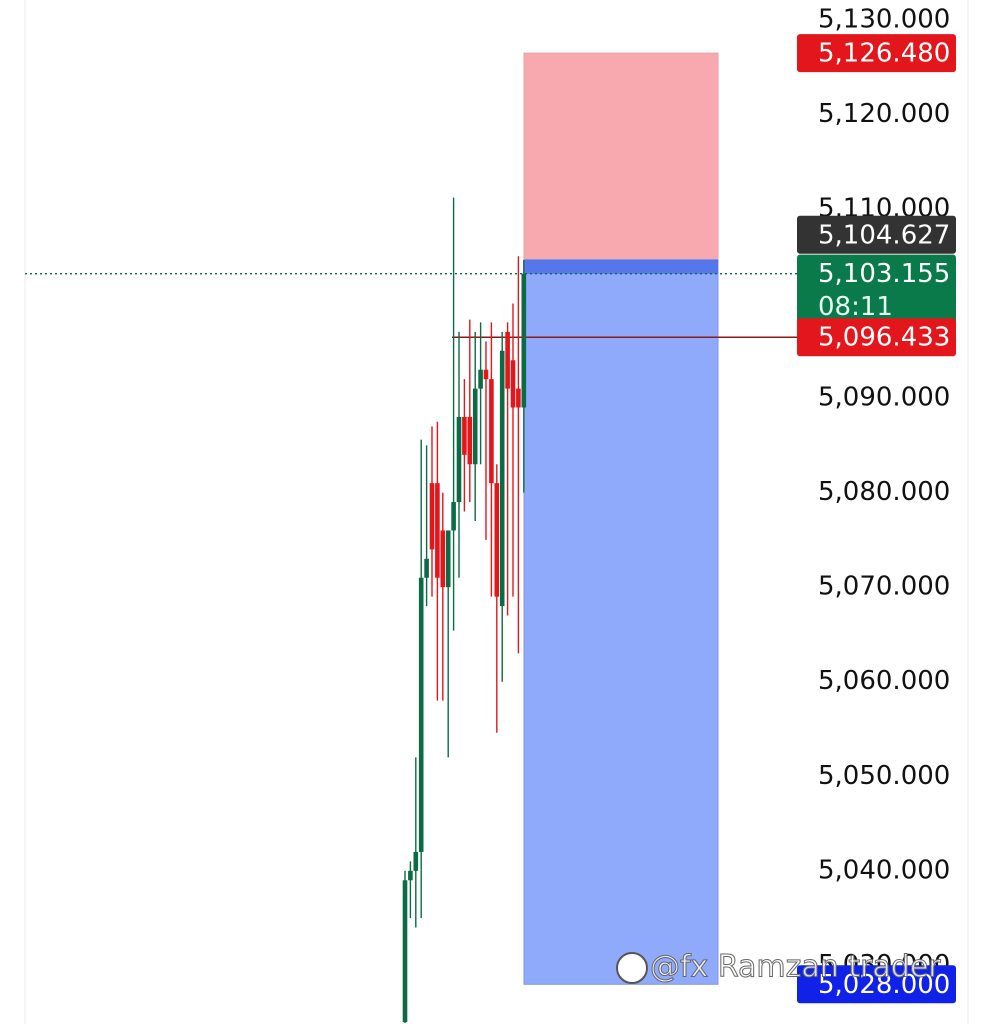 The height and width of the screenshot is (1024, 993). What do you see at coordinates (884, 776) in the screenshot?
I see `y-tick-label: 5,050.000` at bounding box center [884, 776].